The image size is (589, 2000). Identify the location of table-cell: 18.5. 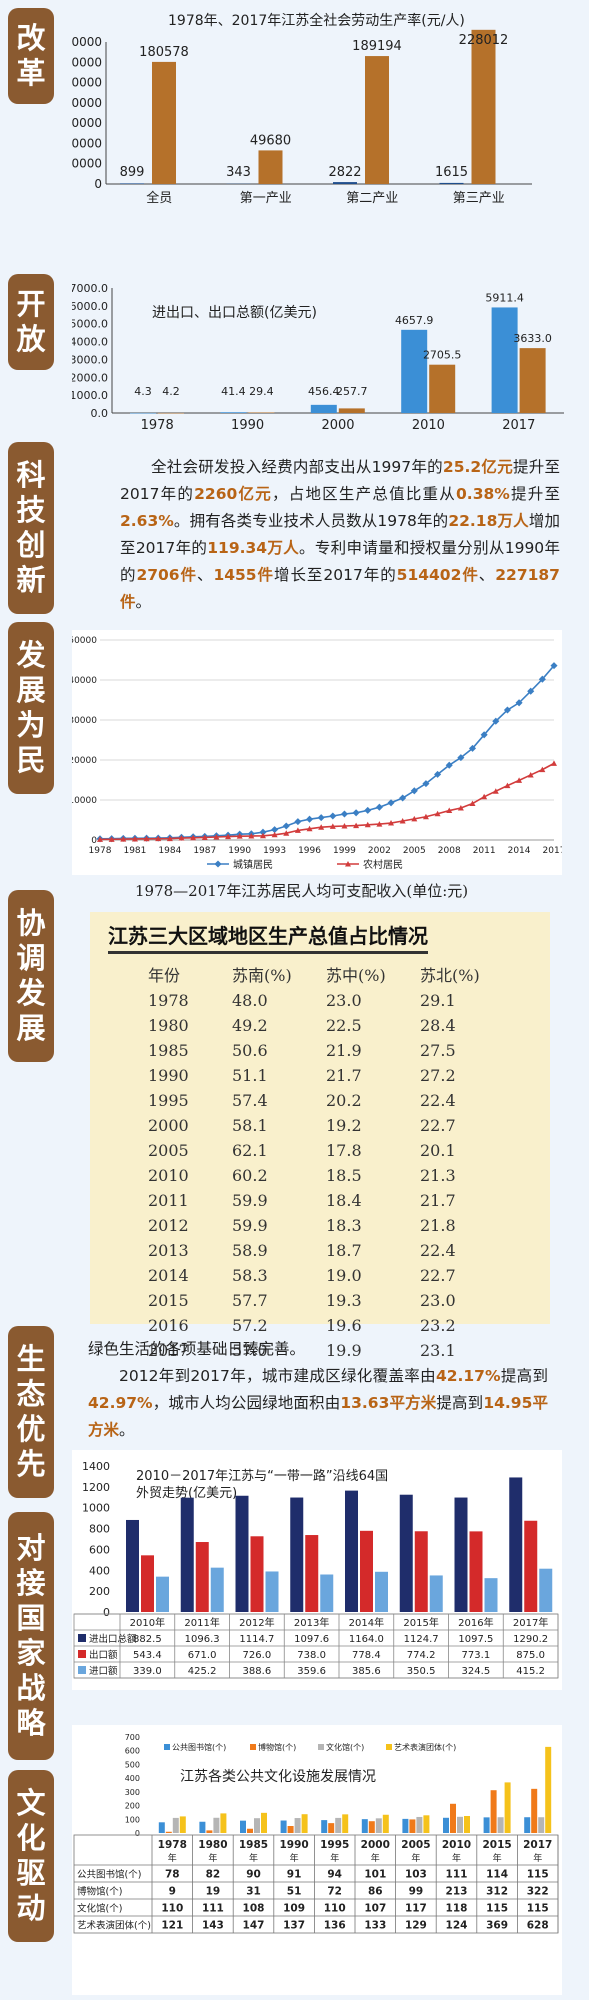
(344, 1175).